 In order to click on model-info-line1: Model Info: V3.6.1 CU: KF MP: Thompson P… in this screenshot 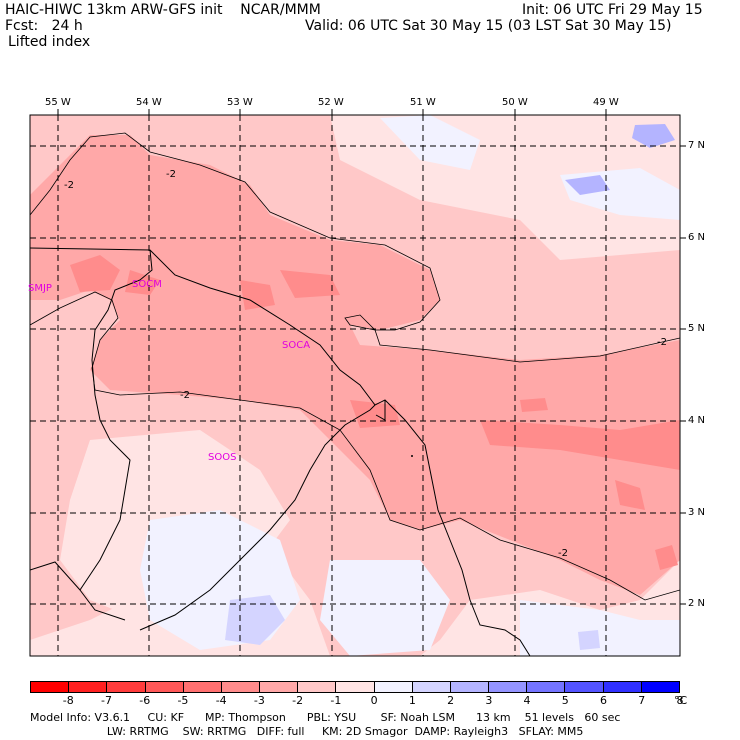, I will do `click(325, 717)`.